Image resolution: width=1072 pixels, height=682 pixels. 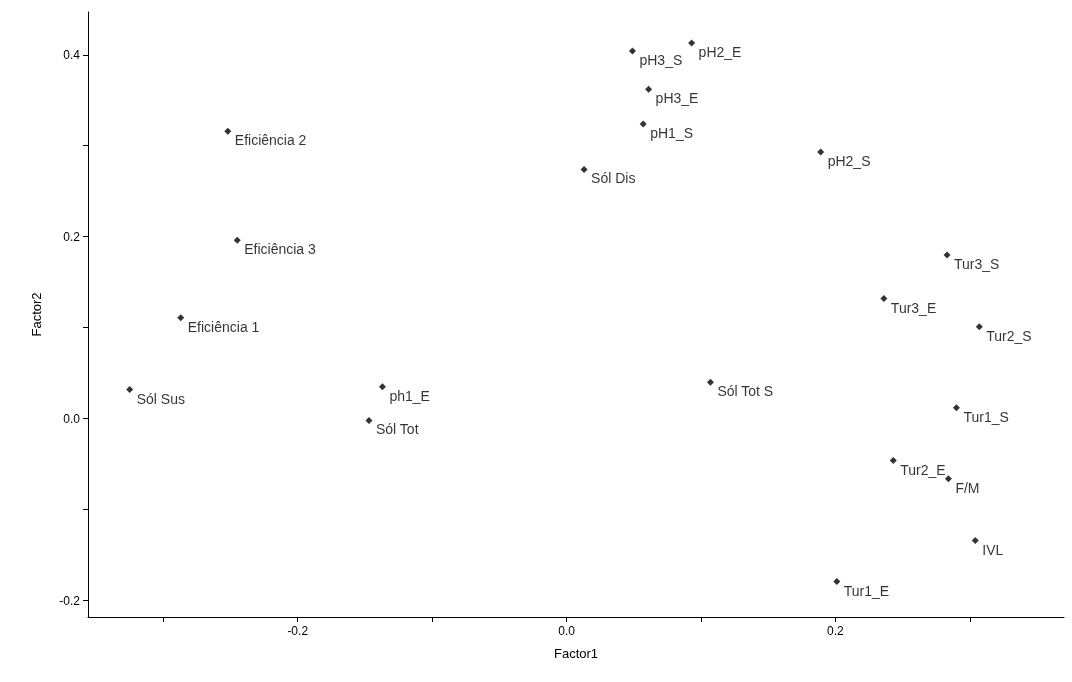 What do you see at coordinates (280, 249) in the screenshot?
I see `annotation: Eficiência 3` at bounding box center [280, 249].